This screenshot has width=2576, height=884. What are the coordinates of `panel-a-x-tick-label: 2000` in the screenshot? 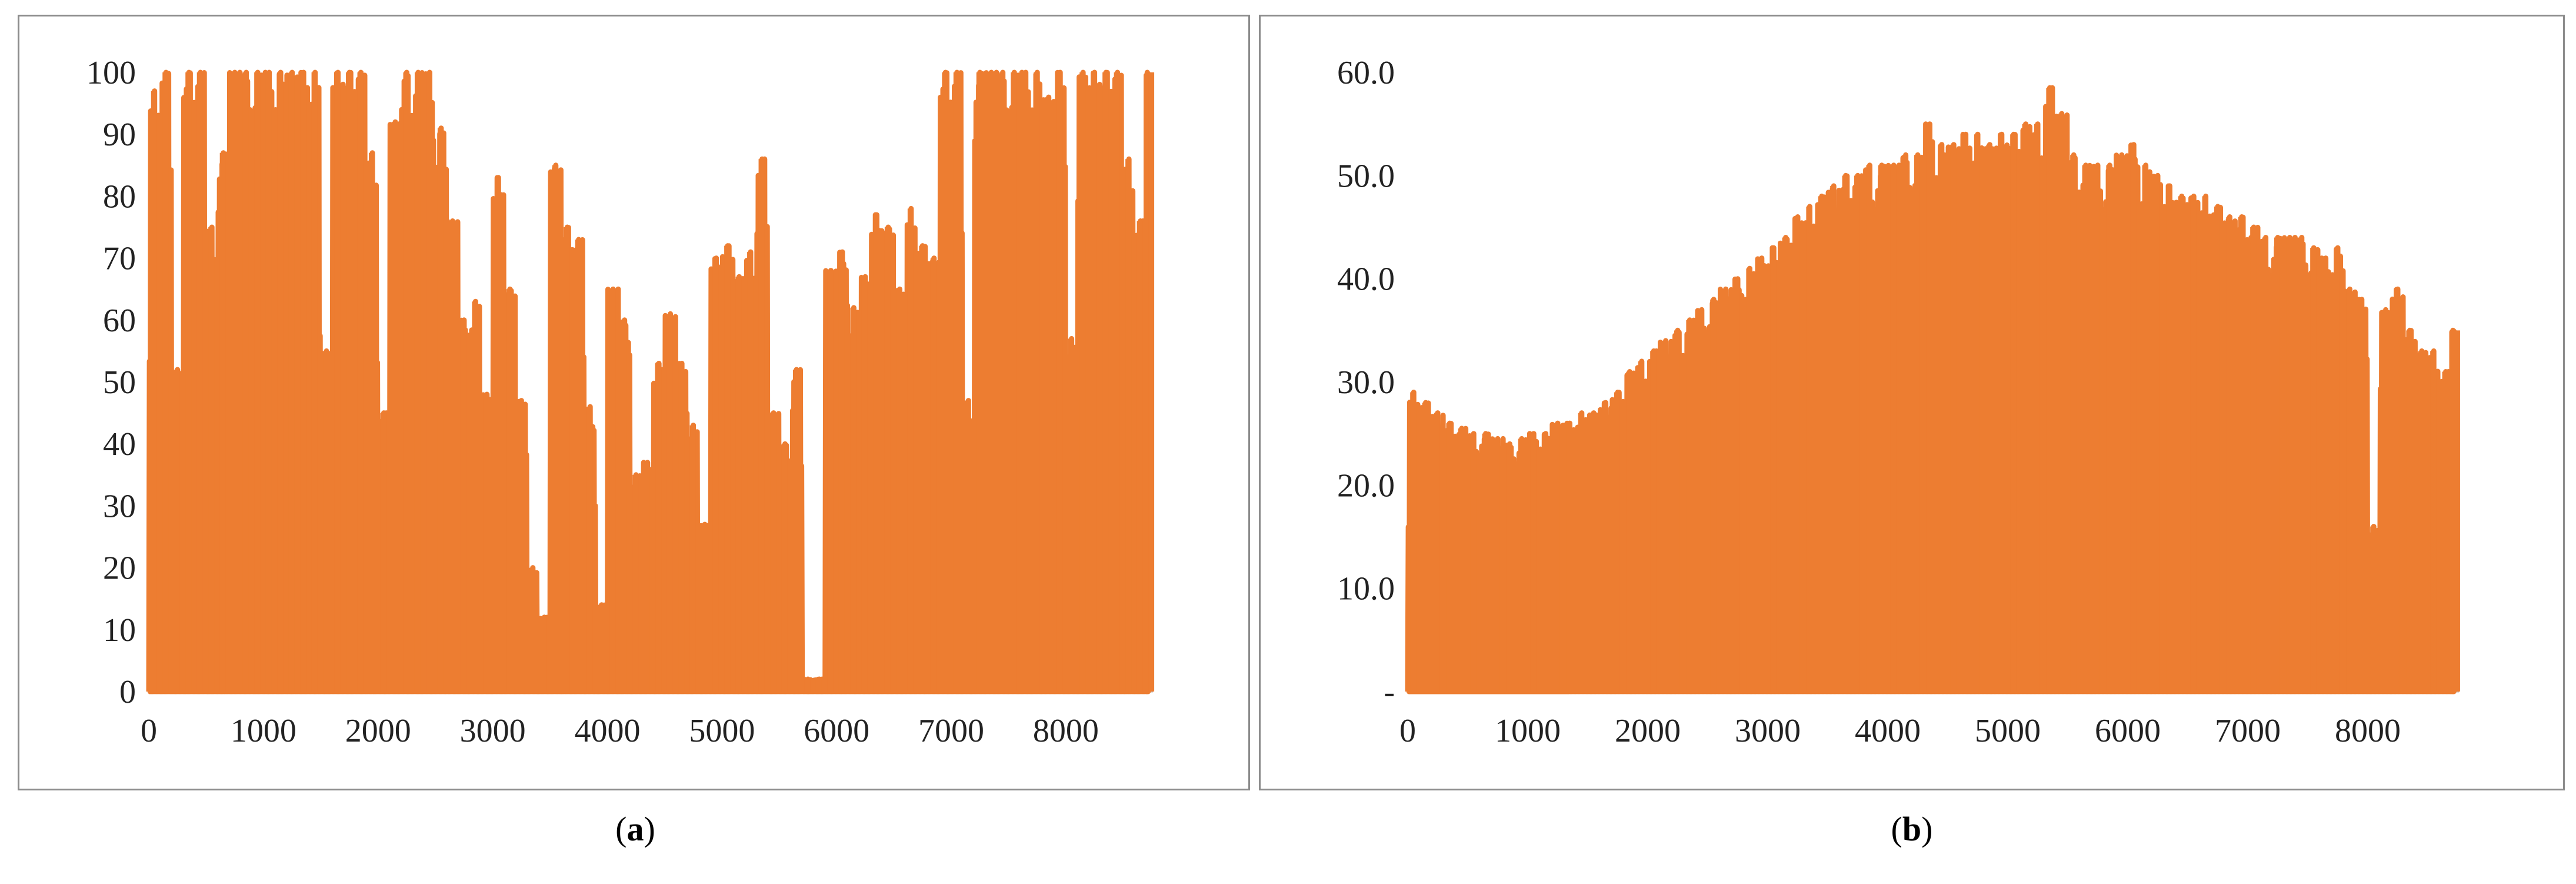 It's located at (378, 731).